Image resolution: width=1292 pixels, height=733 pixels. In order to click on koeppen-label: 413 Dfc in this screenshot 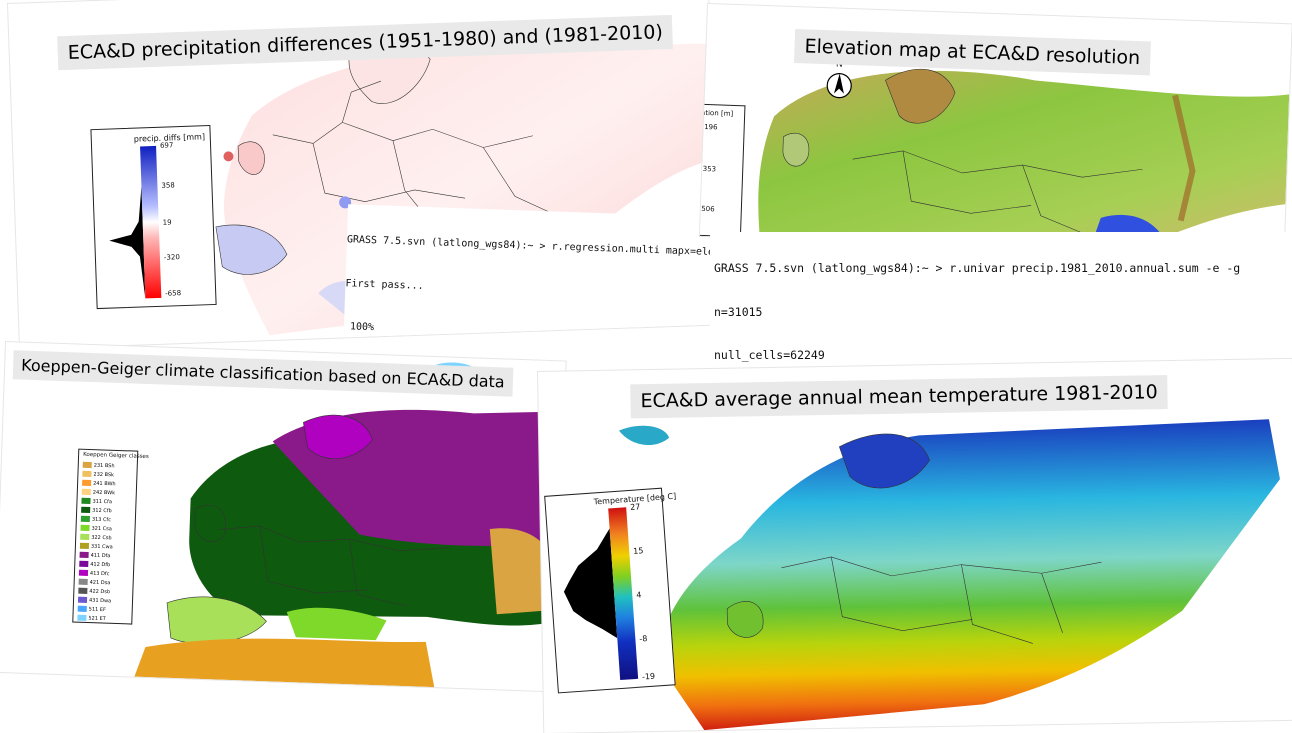, I will do `click(99, 574)`.